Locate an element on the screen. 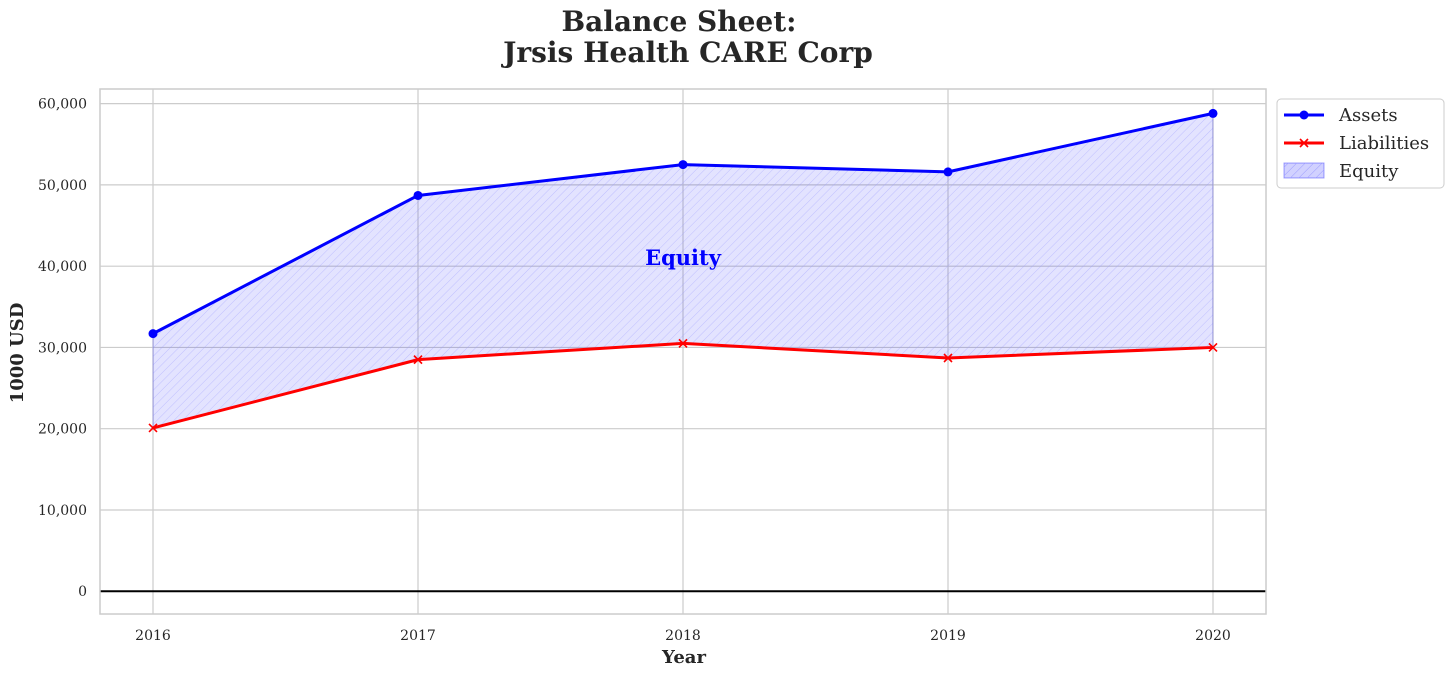  y-tick-label: 40,000 is located at coordinates (62, 267).